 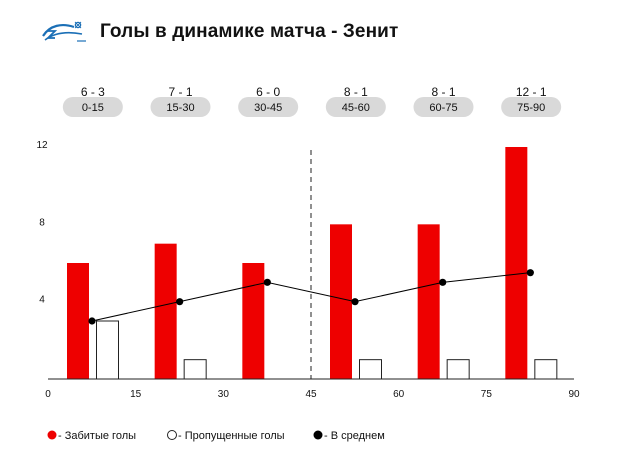 I want to click on average-line, so click(x=311, y=297).